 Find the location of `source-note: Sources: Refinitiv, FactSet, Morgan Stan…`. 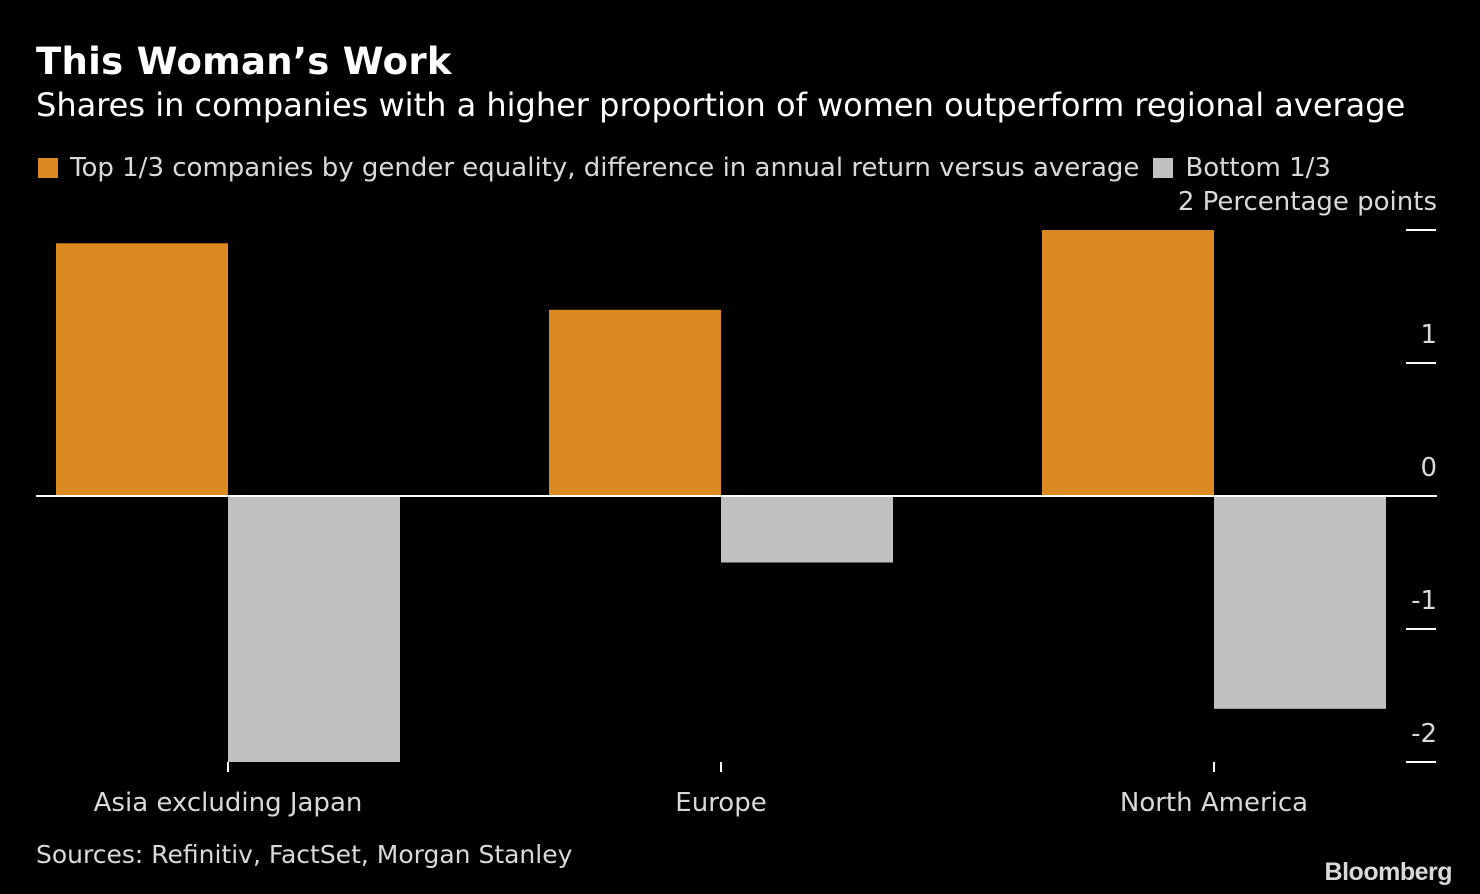

source-note: Sources: Refinitiv, FactSet, Morgan Stan… is located at coordinates (304, 854).